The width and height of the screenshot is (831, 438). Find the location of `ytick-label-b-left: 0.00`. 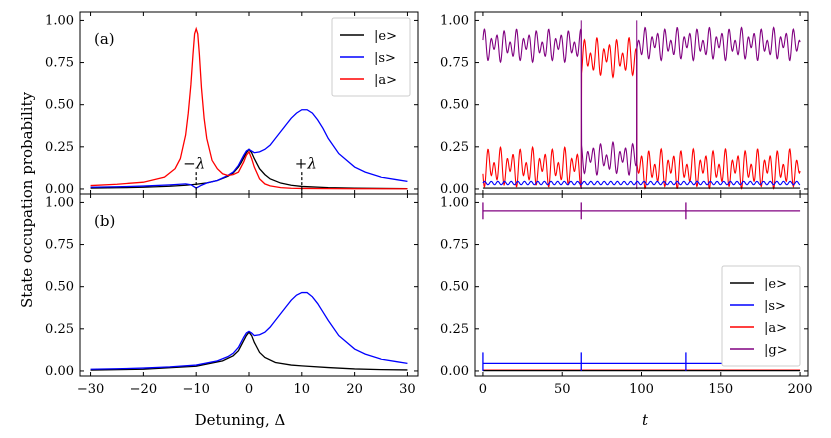

ytick-label-b-left: 0.00 is located at coordinates (59, 371).